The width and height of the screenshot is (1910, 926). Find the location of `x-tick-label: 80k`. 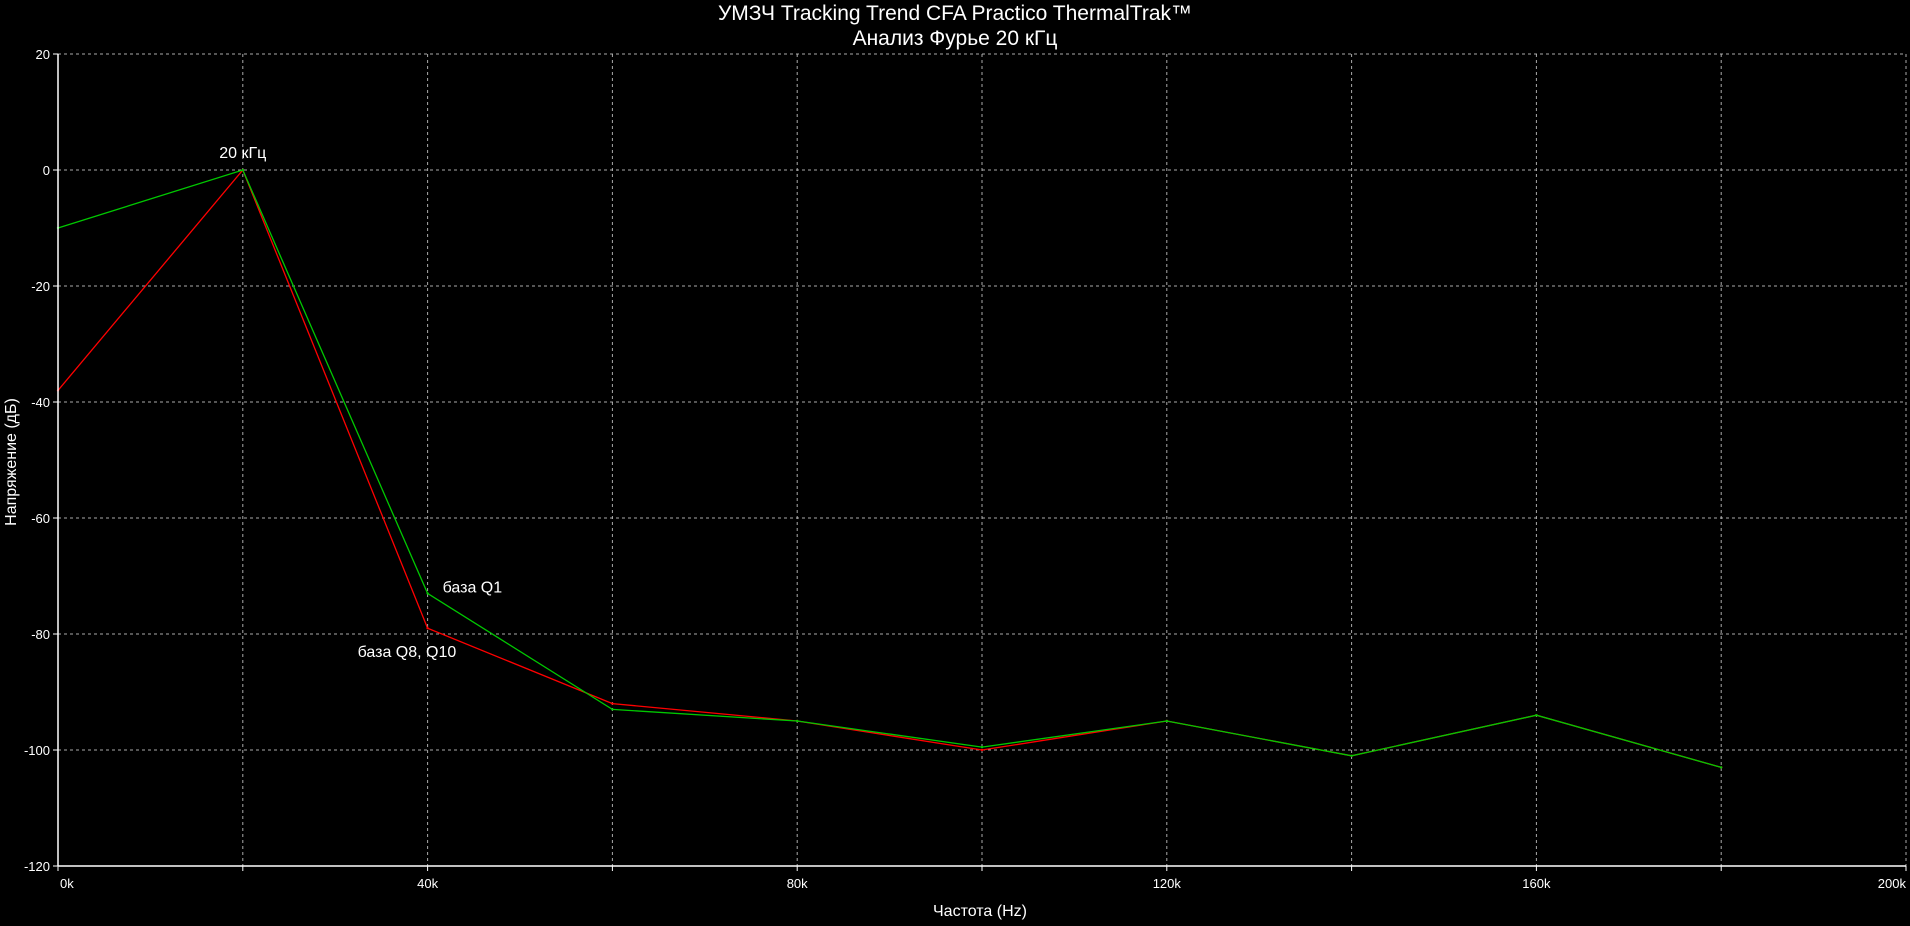

x-tick-label: 80k is located at coordinates (797, 883).